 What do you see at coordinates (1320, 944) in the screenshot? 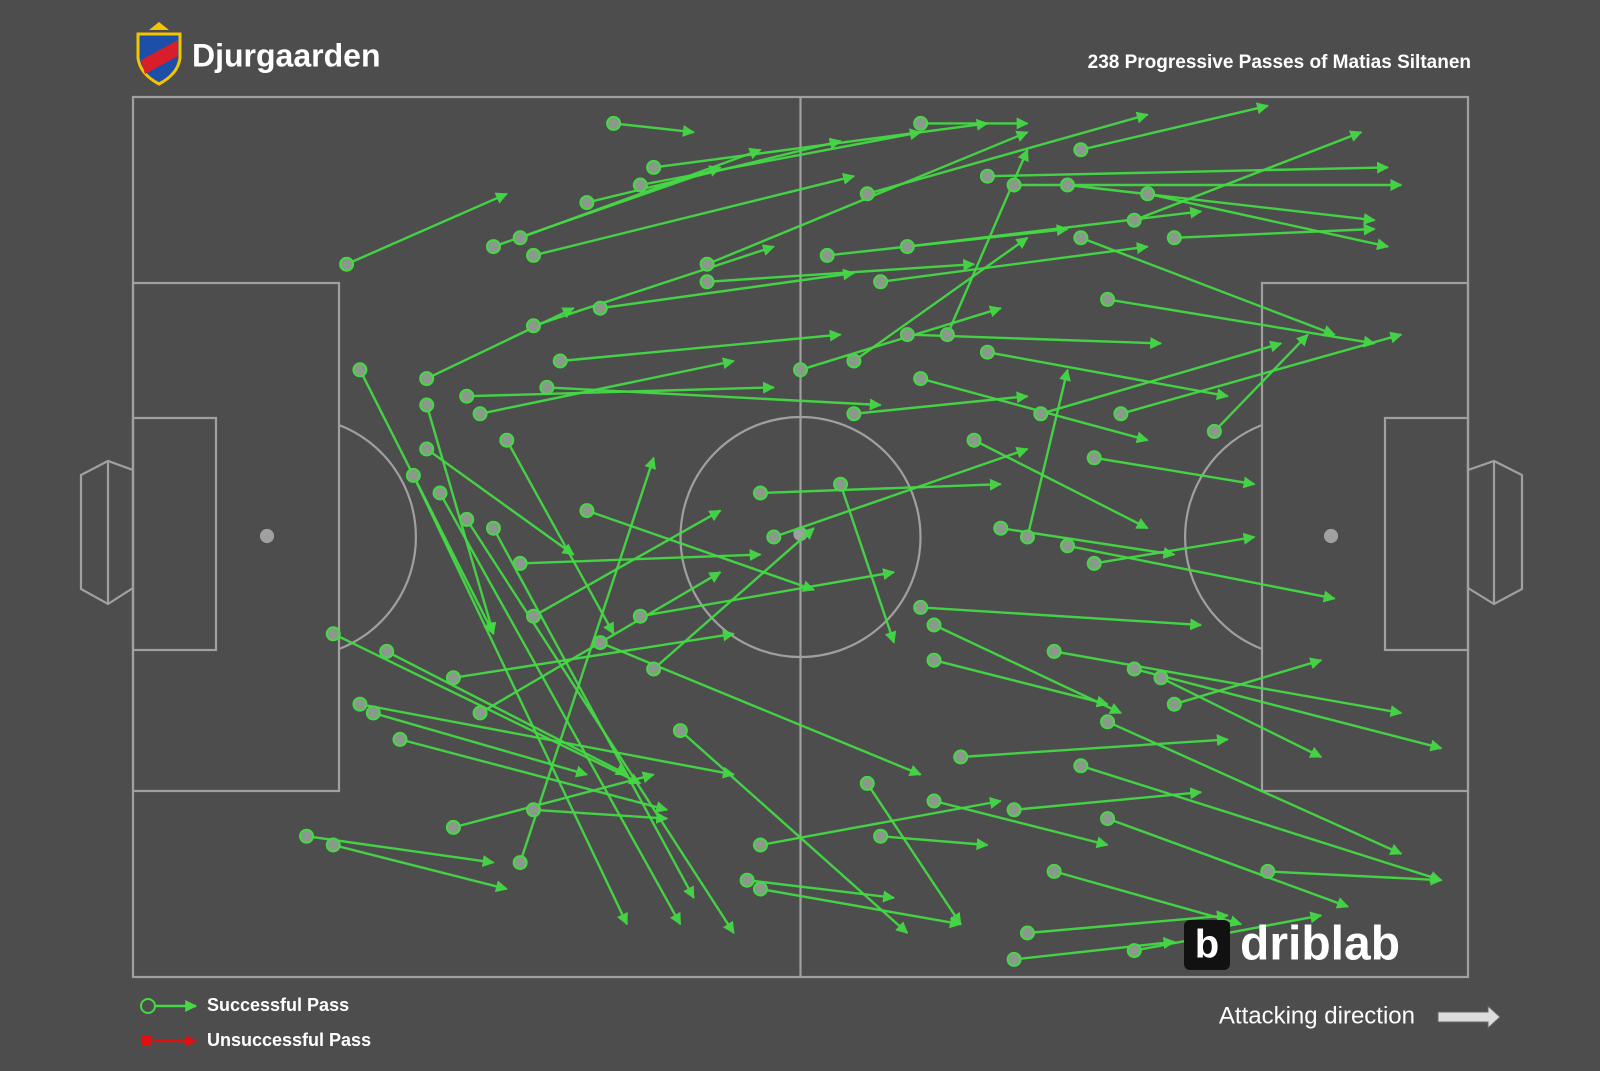
I see `watermark-text: driblab` at bounding box center [1320, 944].